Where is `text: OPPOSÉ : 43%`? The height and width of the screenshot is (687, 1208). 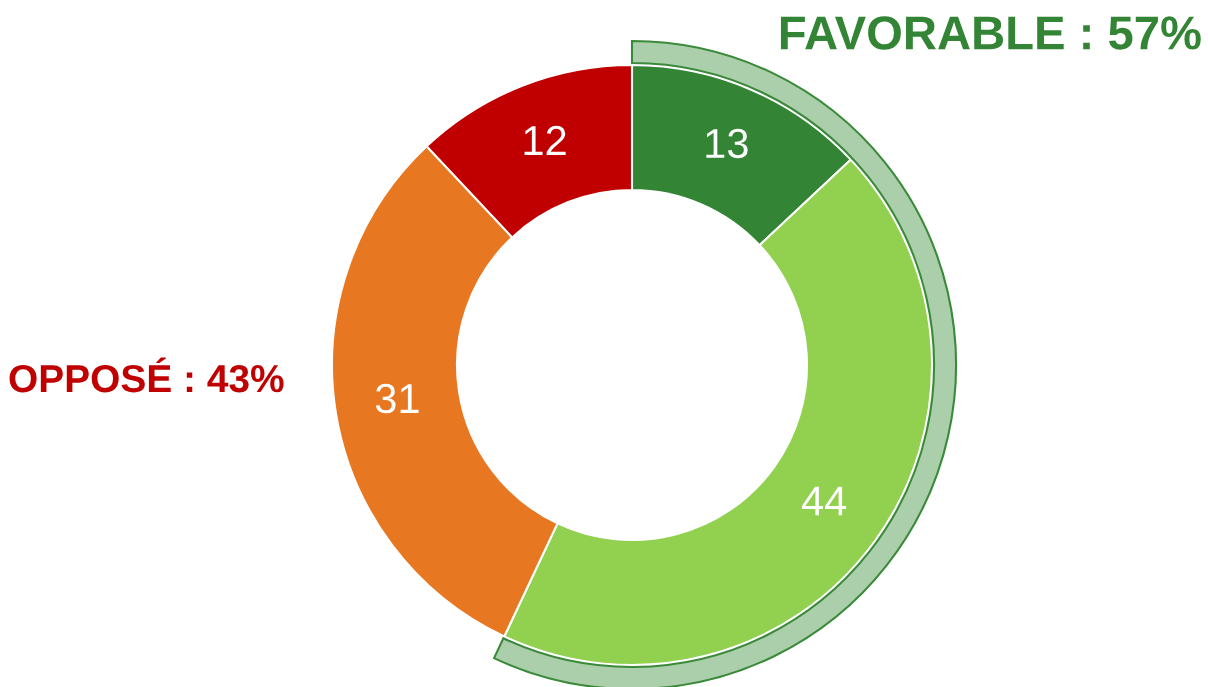
text: OPPOSÉ : 43% is located at coordinates (146, 375).